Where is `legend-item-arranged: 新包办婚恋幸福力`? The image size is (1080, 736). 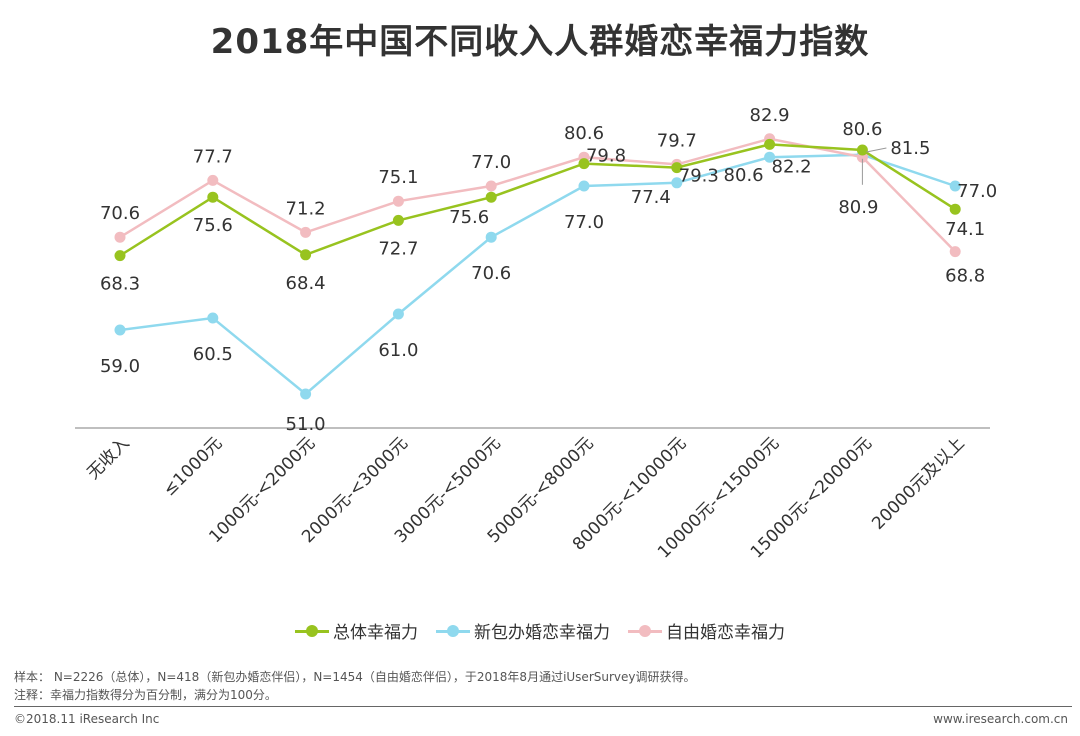
legend-item-arranged: 新包办婚恋幸福力 is located at coordinates (523, 630).